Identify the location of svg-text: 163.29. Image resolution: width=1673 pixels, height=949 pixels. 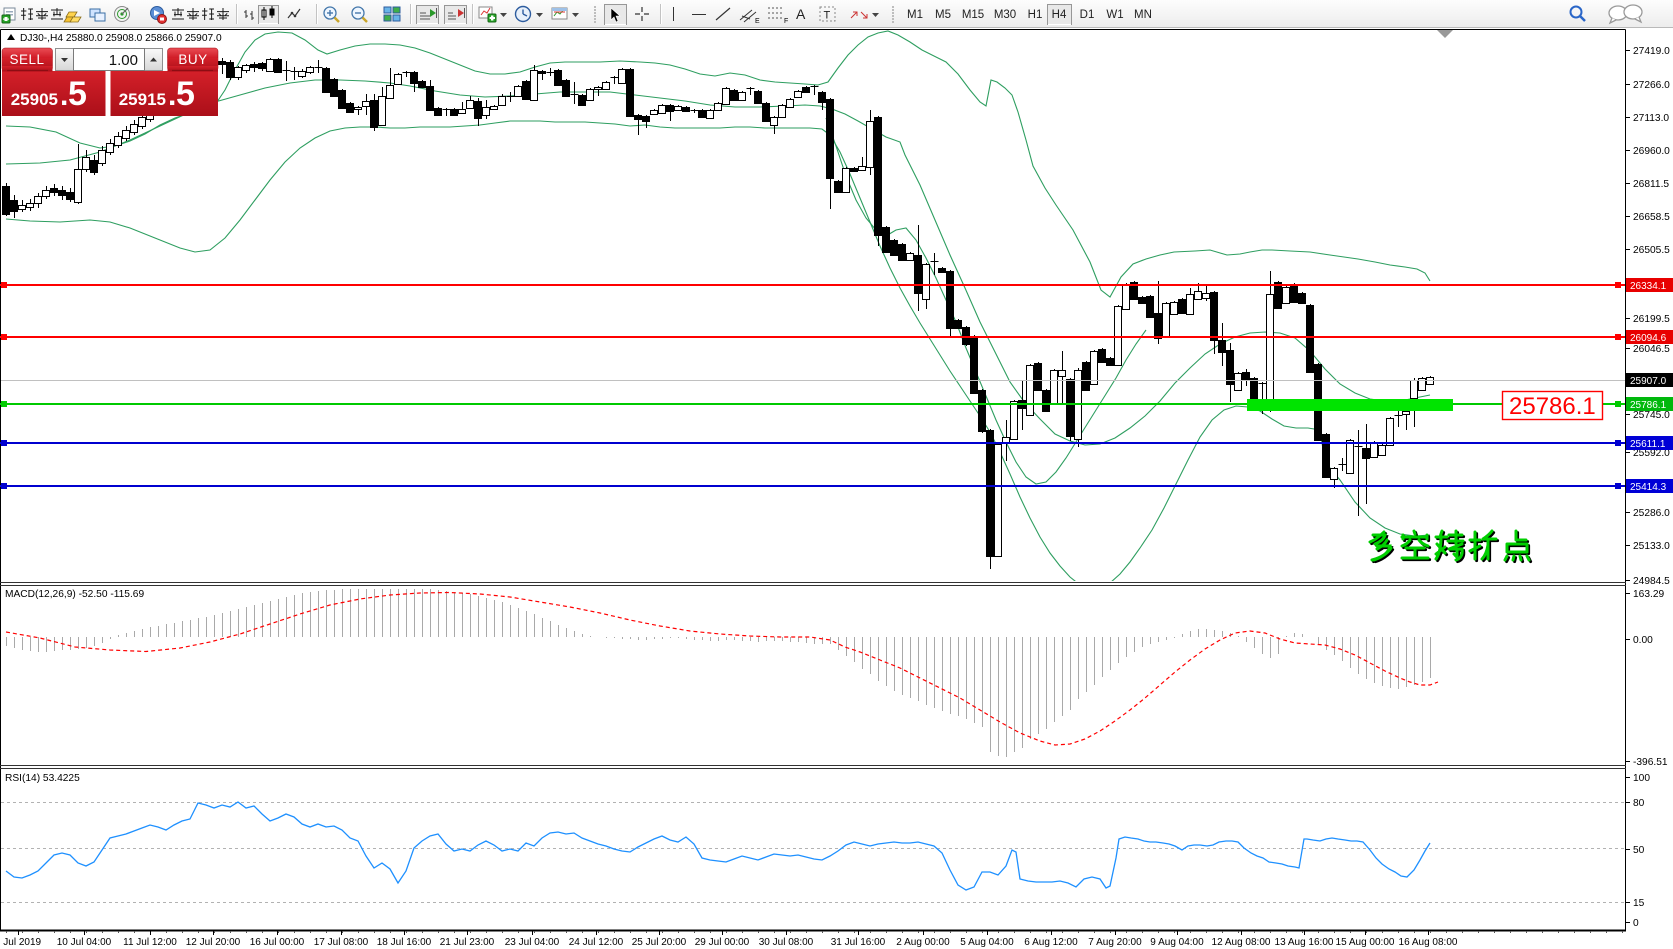
(1648, 594).